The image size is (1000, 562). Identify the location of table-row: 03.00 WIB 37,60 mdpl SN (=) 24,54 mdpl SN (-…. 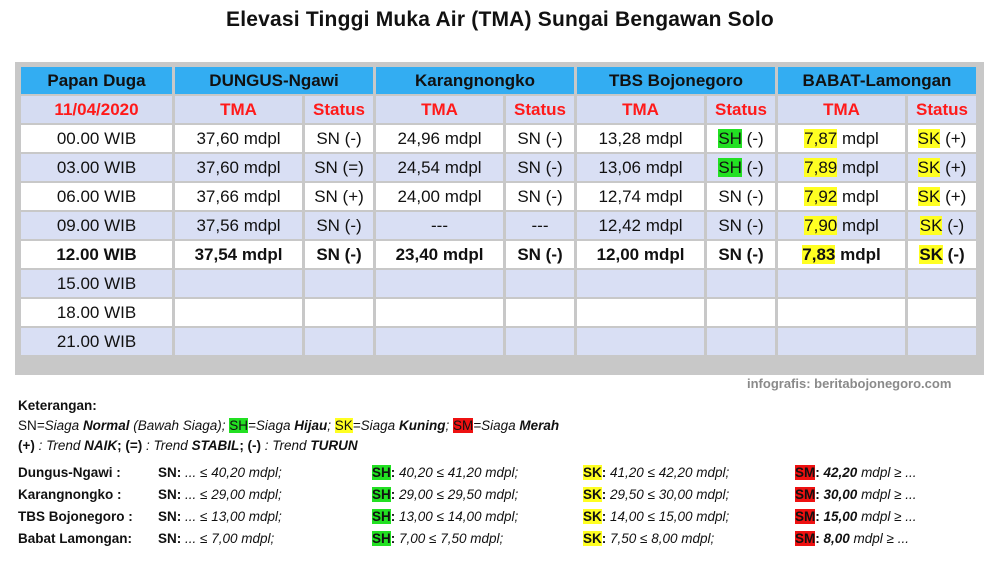
(498, 167).